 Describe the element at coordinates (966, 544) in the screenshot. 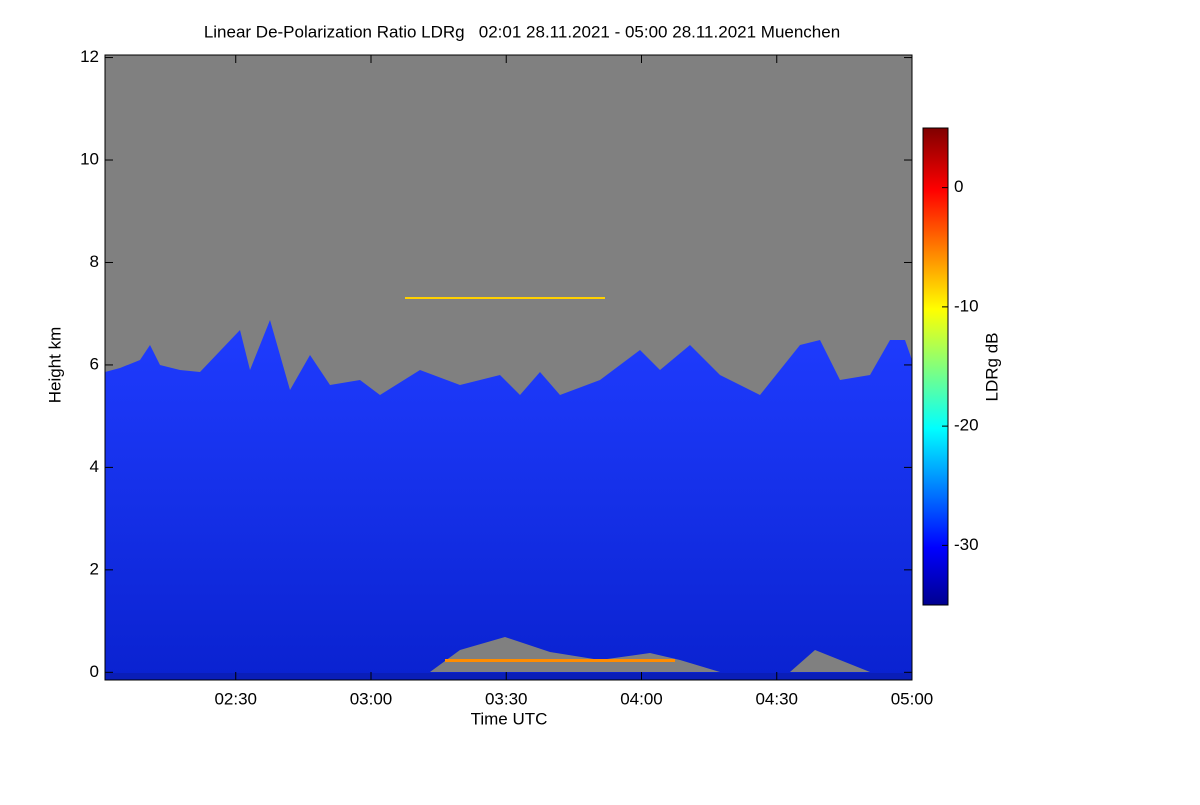

I see `colorbar-tick-label: -30` at that location.